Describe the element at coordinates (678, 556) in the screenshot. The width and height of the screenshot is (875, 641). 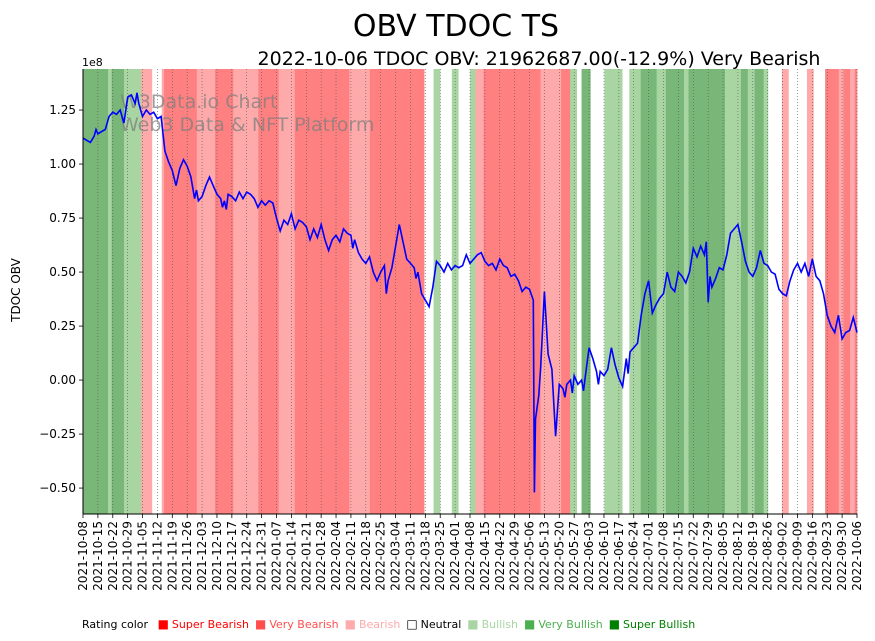
I see `x-tick-label: 2022-07-15` at that location.